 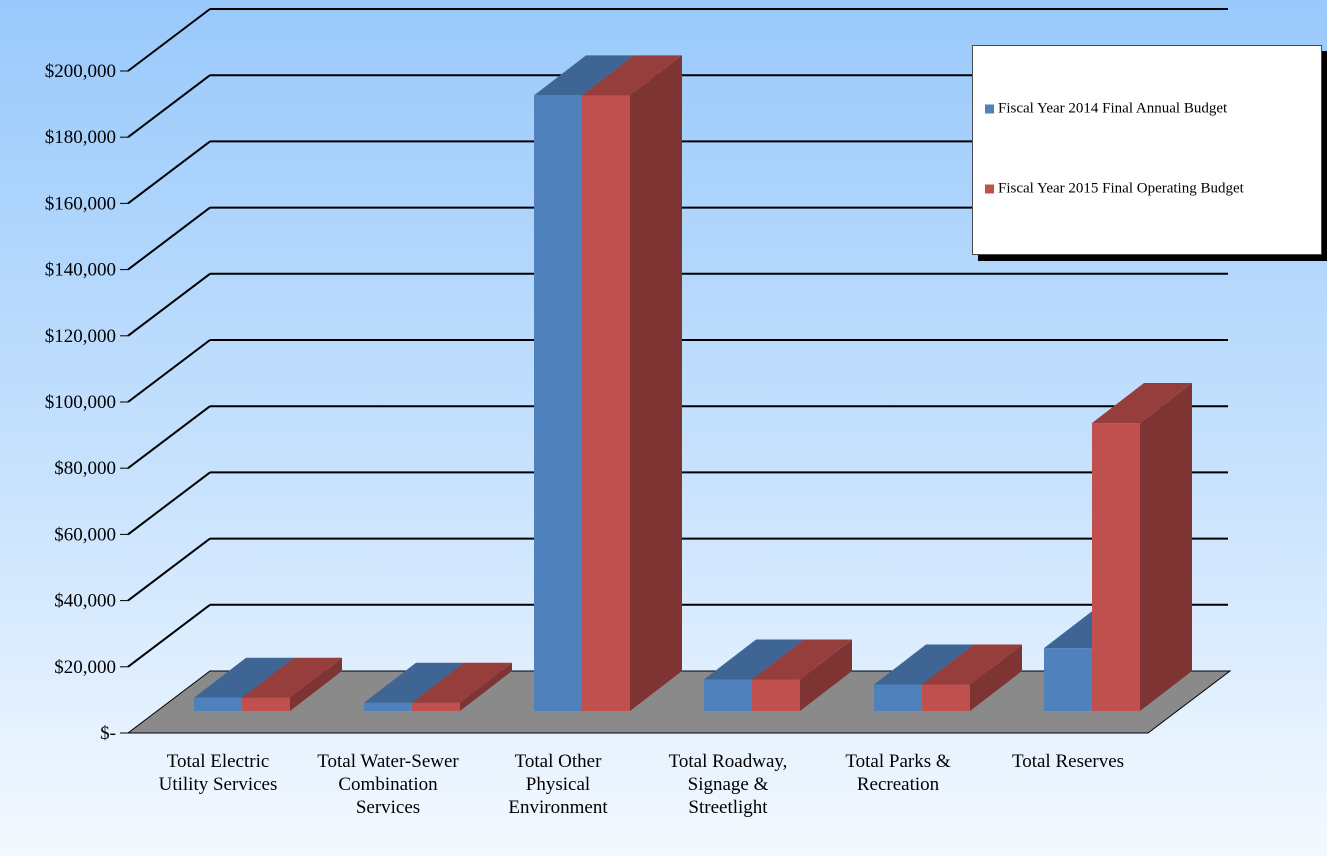 I want to click on legend-item-fy2014: Fiscal Year 2014 Final Annual Budget, so click(x=1106, y=109).